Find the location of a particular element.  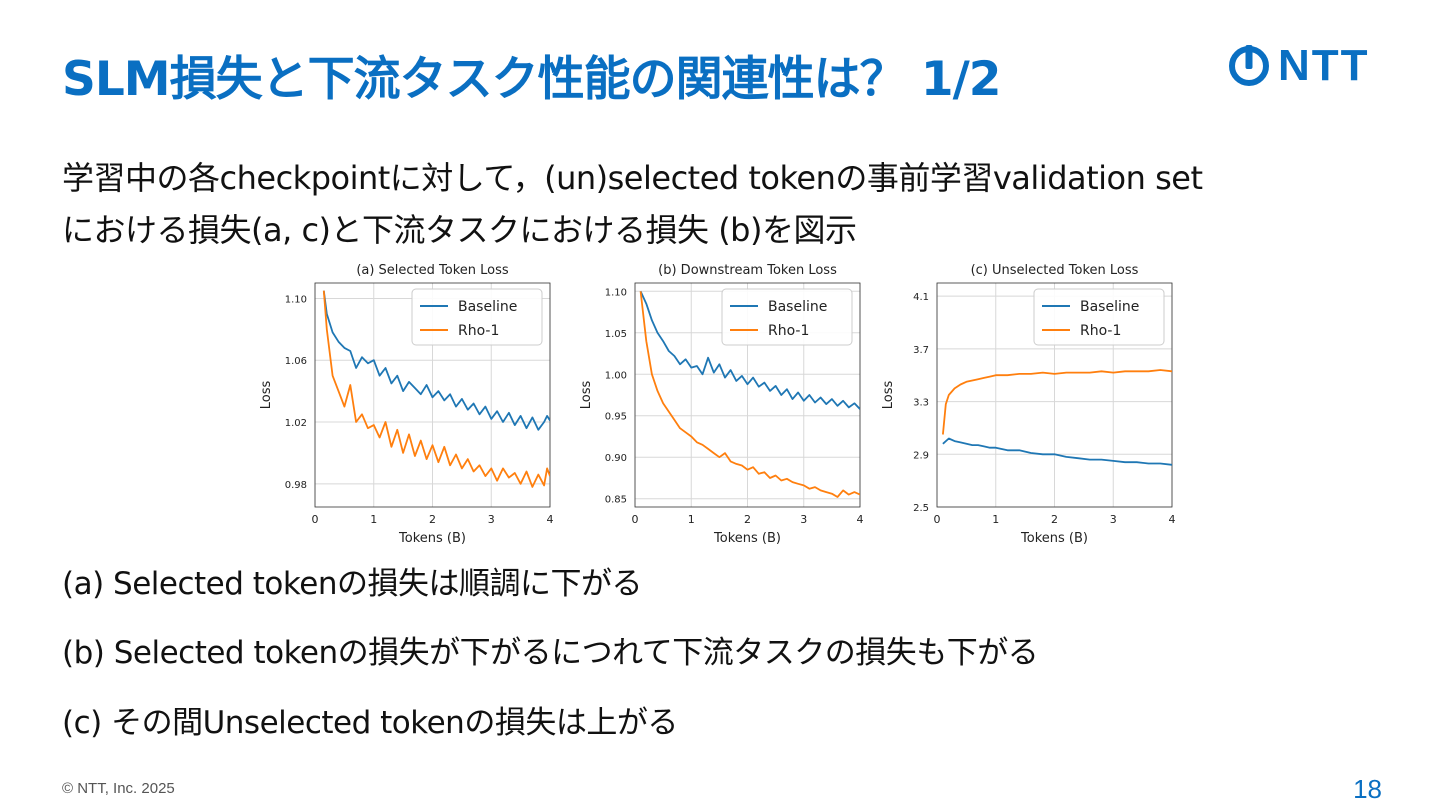

y-tick-label: 1.05 is located at coordinates (616, 334).